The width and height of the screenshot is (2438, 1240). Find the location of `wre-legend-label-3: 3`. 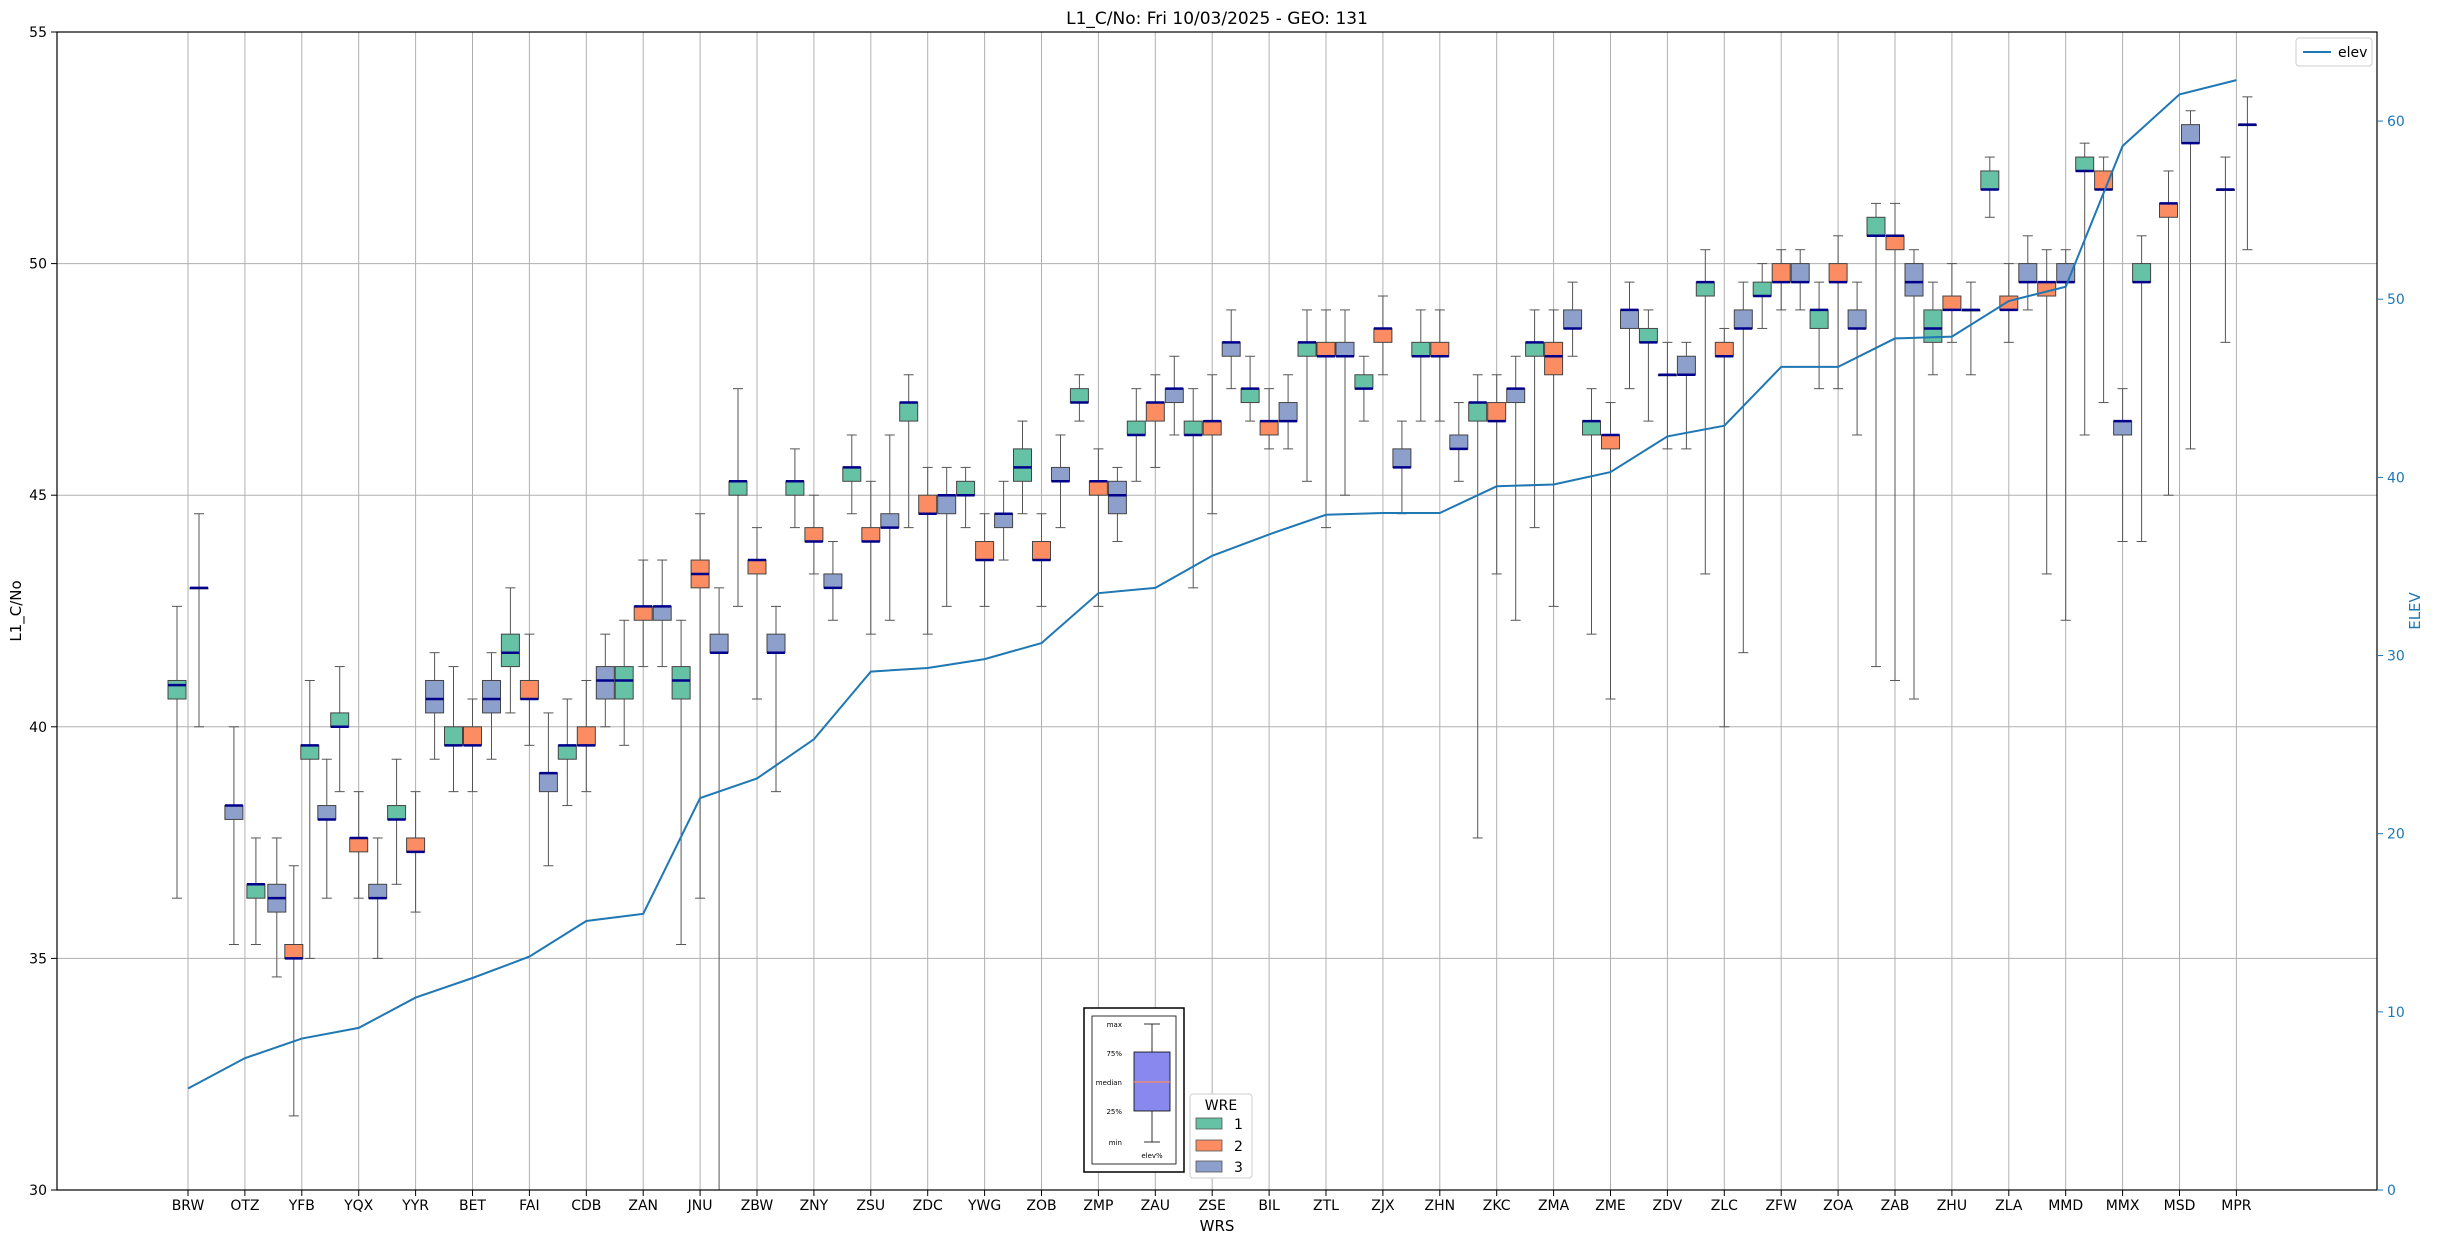

wre-legend-label-3: 3 is located at coordinates (1238, 1168).